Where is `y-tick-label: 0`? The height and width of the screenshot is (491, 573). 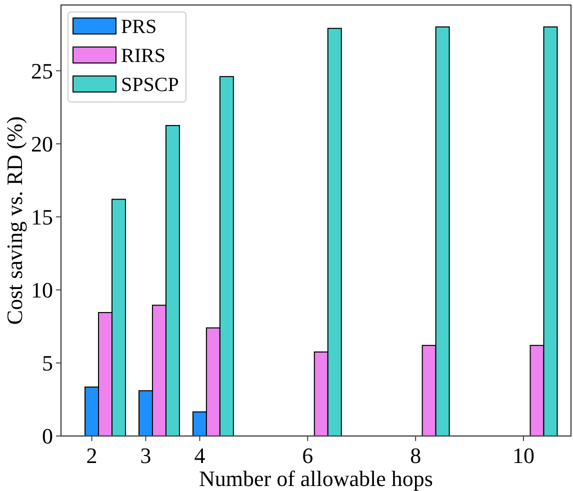 y-tick-label: 0 is located at coordinates (47, 436).